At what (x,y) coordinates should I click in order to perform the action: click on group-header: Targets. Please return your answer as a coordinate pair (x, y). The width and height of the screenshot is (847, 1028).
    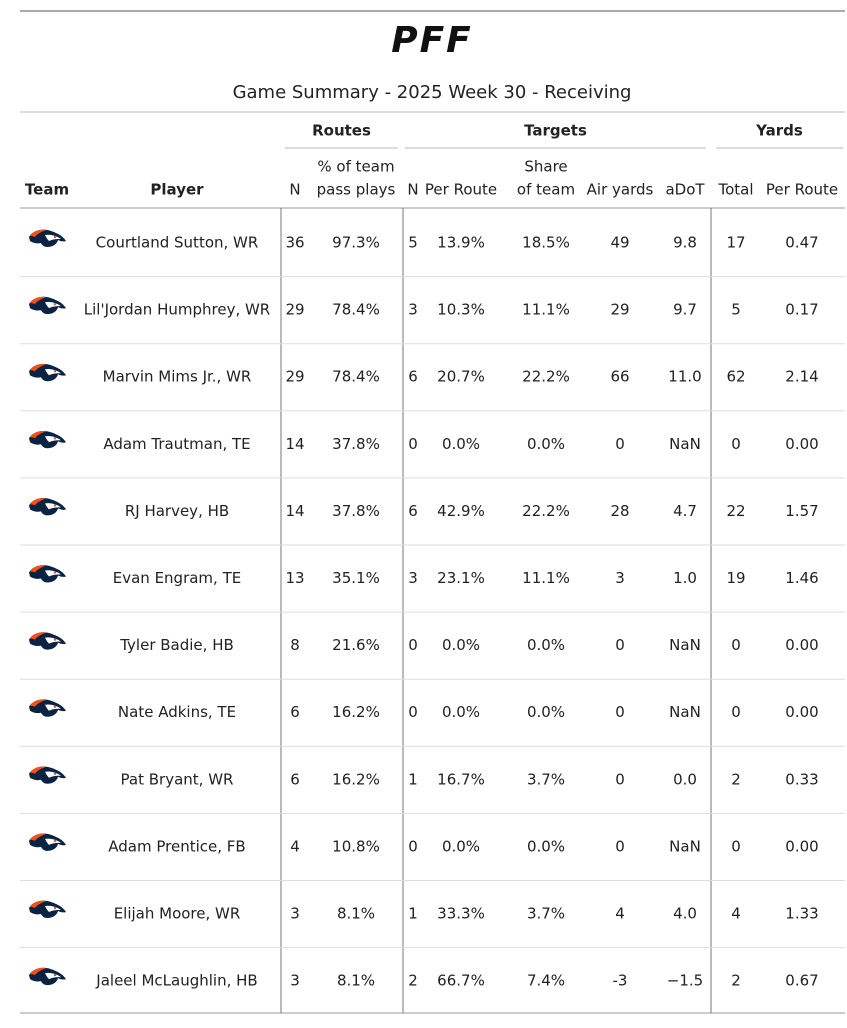
    Looking at the image, I should click on (555, 131).